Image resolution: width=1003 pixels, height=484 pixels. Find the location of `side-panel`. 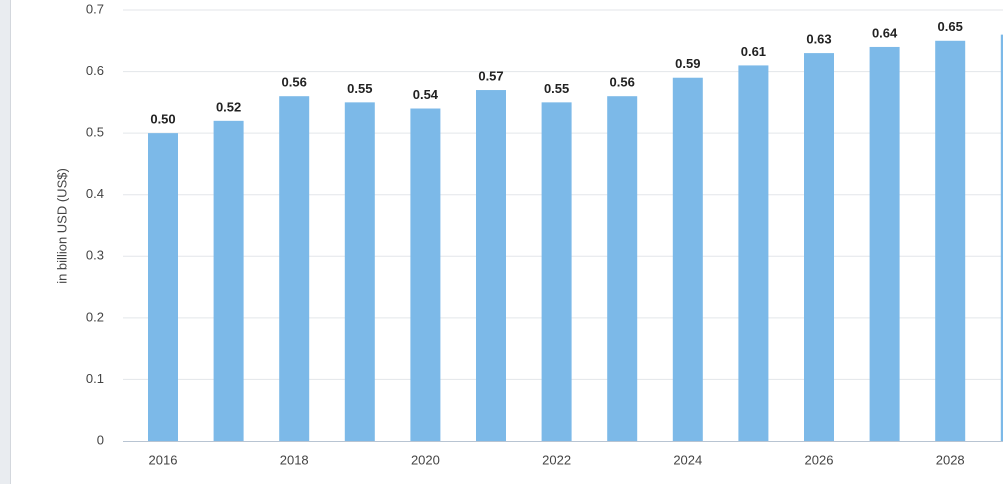

side-panel is located at coordinates (5, 242).